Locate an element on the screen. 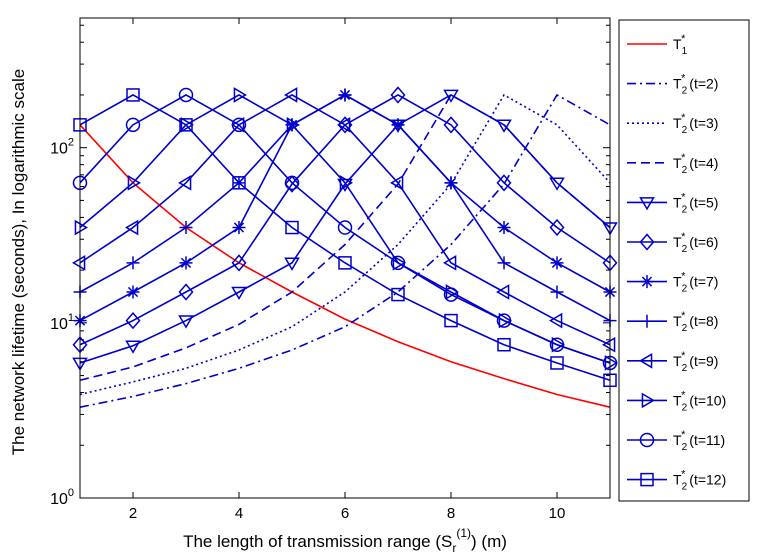  x-tick-label: 4 is located at coordinates (239, 513).